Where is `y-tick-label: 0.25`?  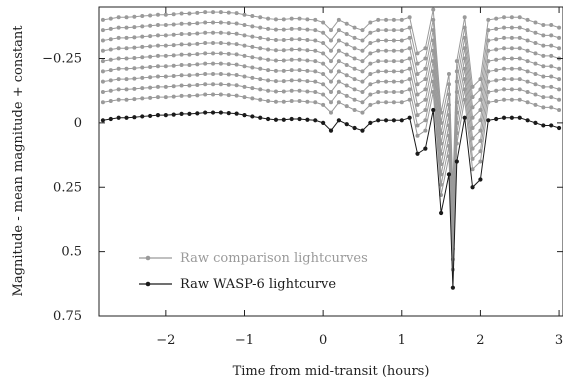
y-tick-label: 0.25 is located at coordinates (67, 187).